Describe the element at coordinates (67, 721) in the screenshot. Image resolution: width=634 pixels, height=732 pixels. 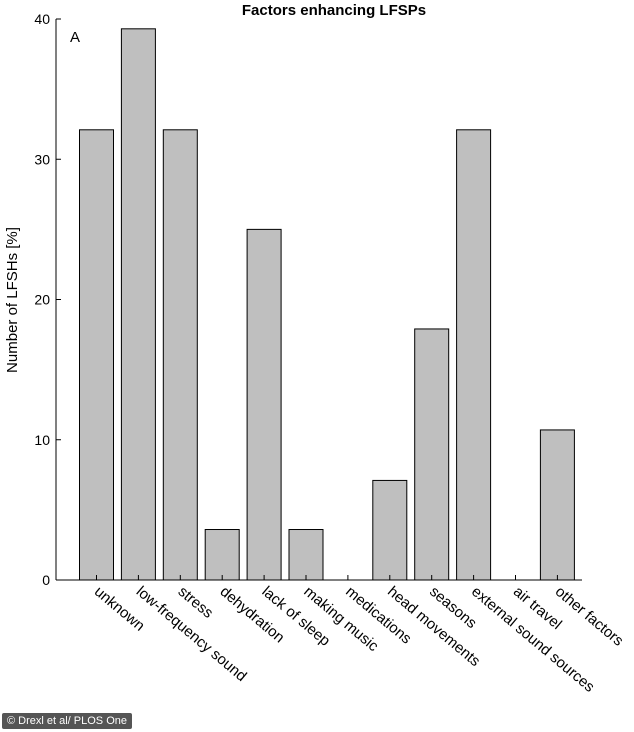
I see `credit-badge: © Drexl et al/ PLOS One` at that location.